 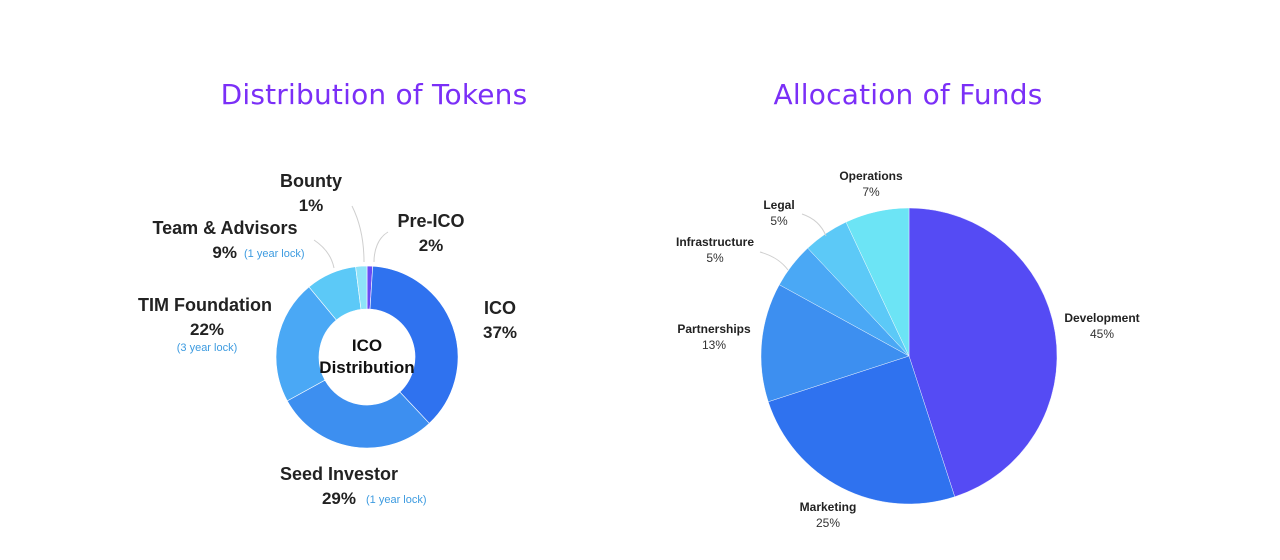 What do you see at coordinates (396, 500) in the screenshot?
I see `donut-note-seed-investor: (1 year lock)` at bounding box center [396, 500].